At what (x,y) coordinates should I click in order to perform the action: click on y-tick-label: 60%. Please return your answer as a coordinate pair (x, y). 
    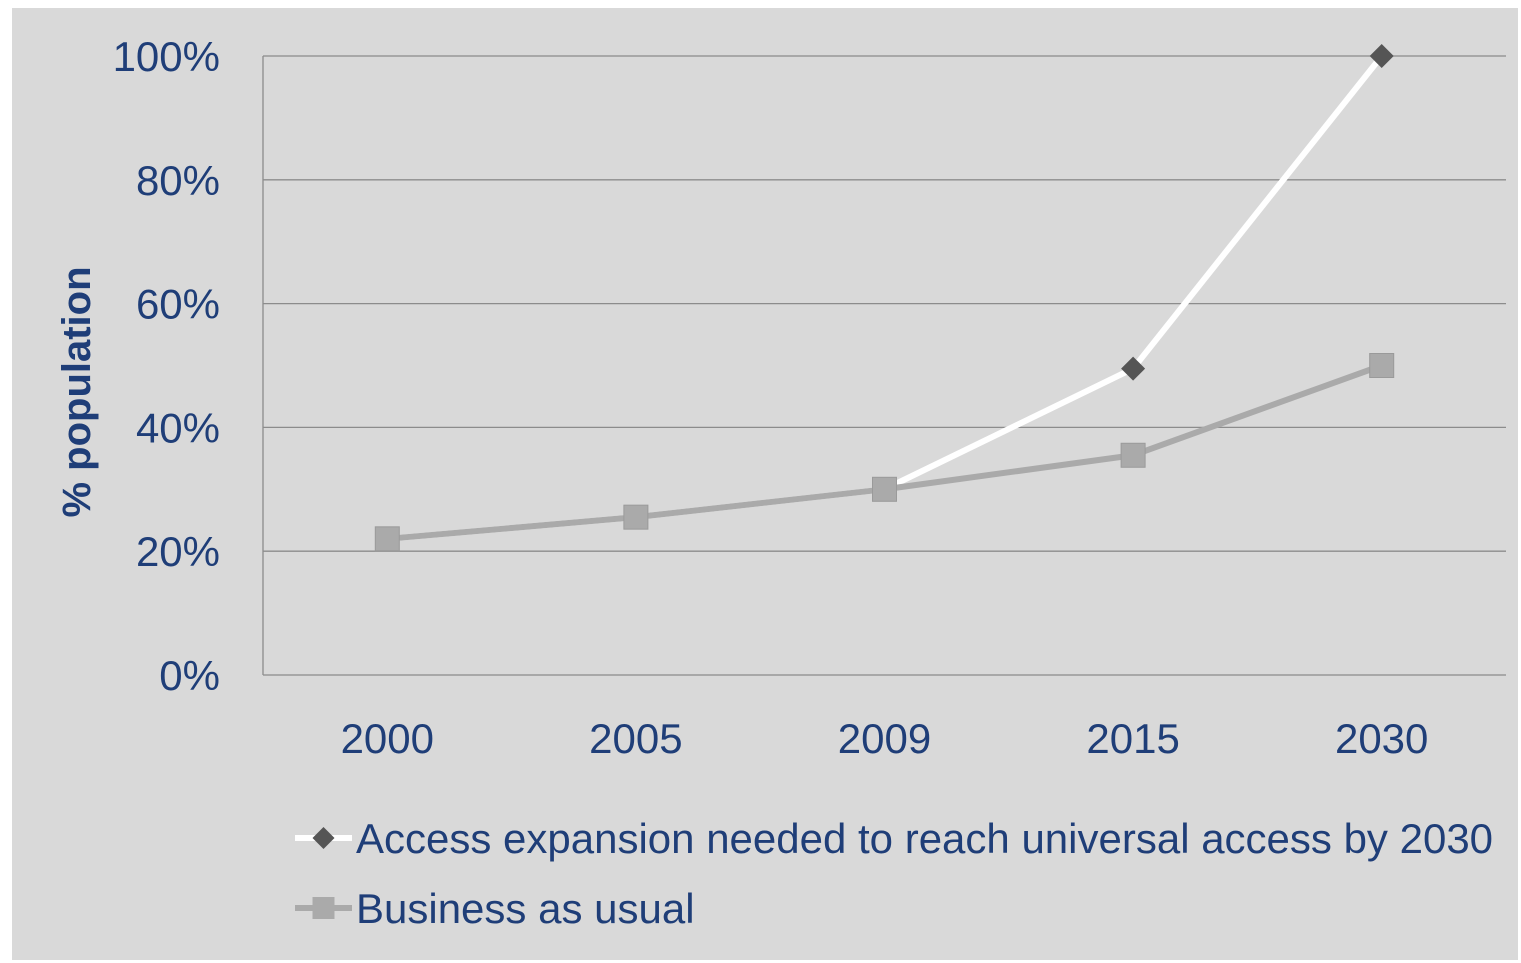
    Looking at the image, I should click on (178, 304).